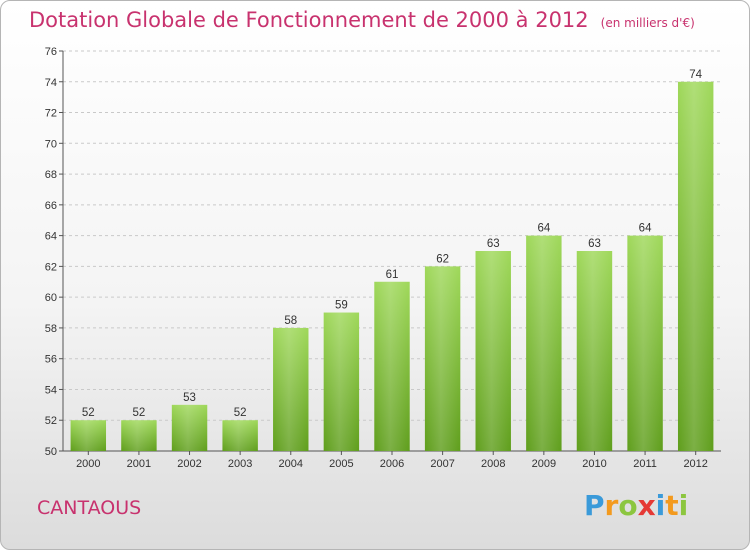  Describe the element at coordinates (442, 464) in the screenshot. I see `x-tick-label: 2007` at that location.